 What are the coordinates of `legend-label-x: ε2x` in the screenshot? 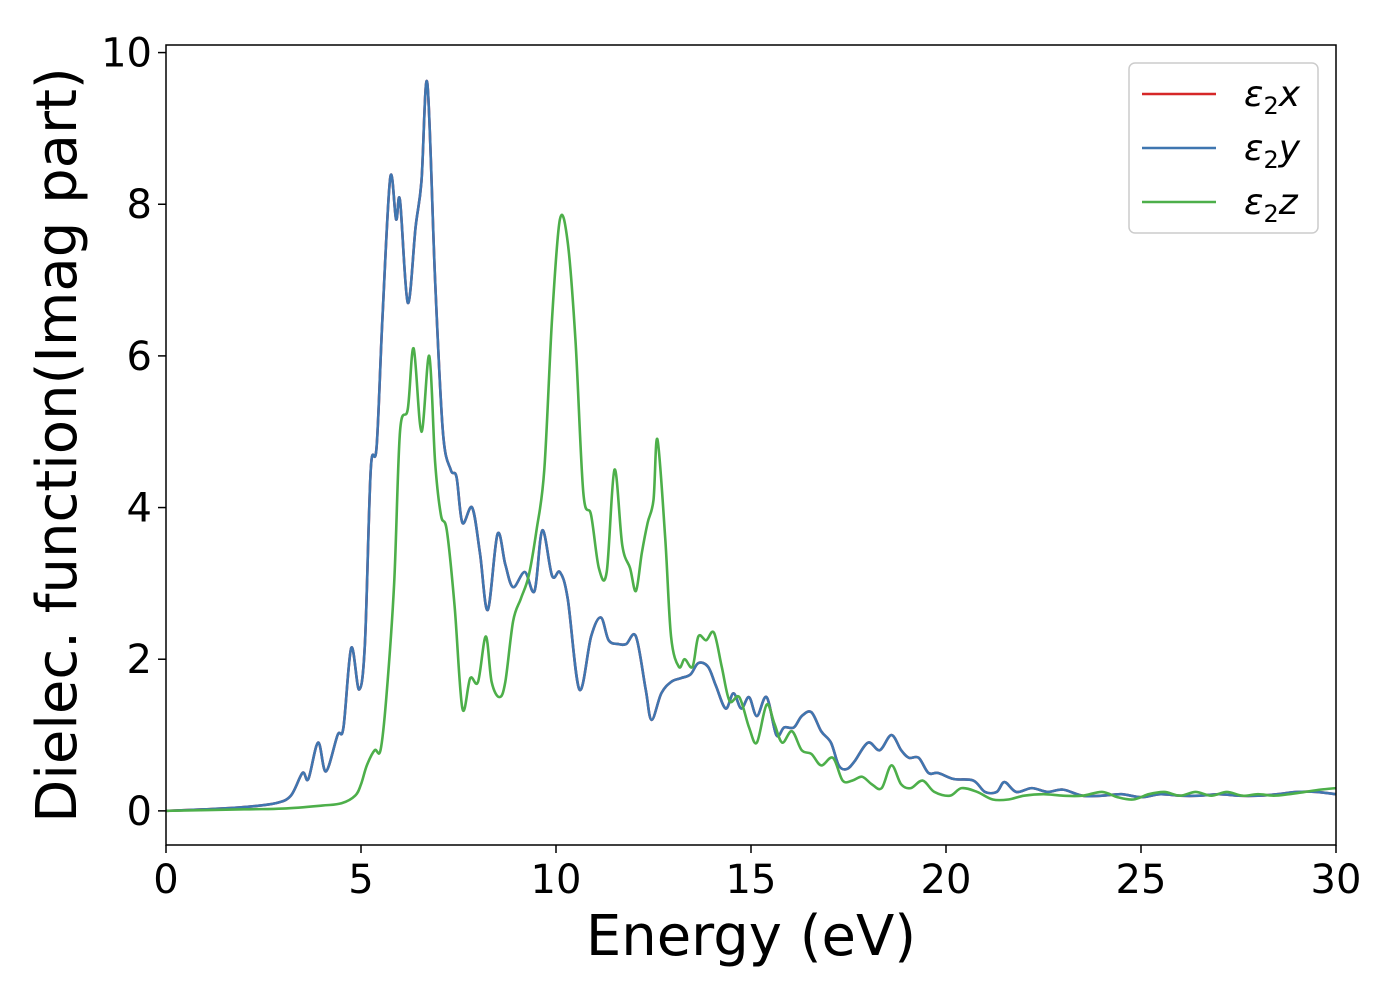 It's located at (1272, 97).